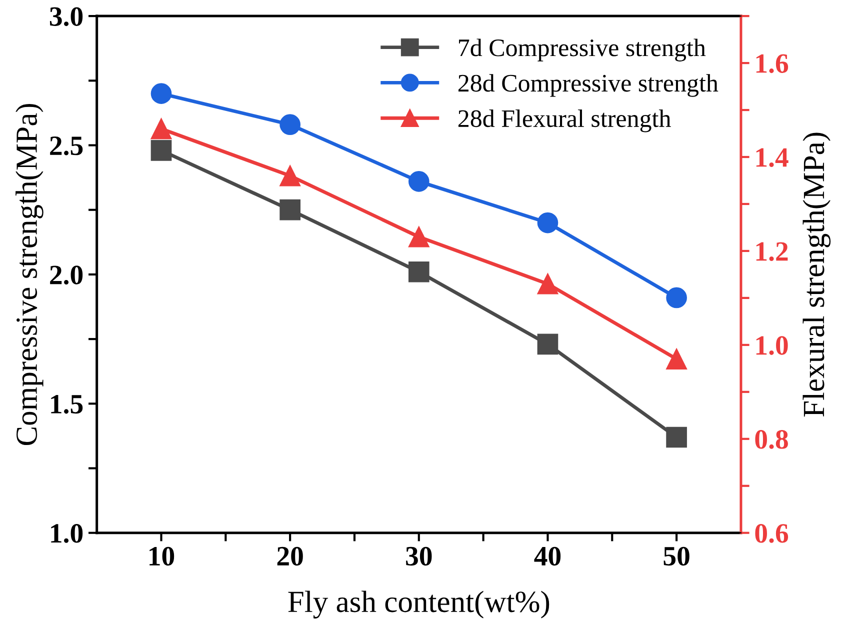  Describe the element at coordinates (30, 275) in the screenshot. I see `y-axis-title: Compressive strength(MPa)` at that location.